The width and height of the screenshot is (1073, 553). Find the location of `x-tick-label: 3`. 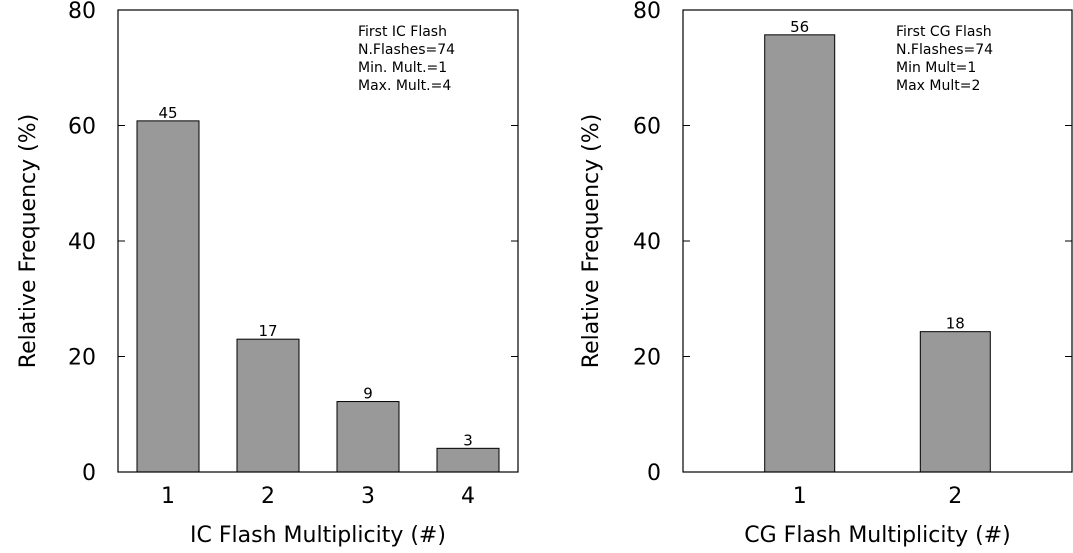

x-tick-label: 3 is located at coordinates (368, 496).